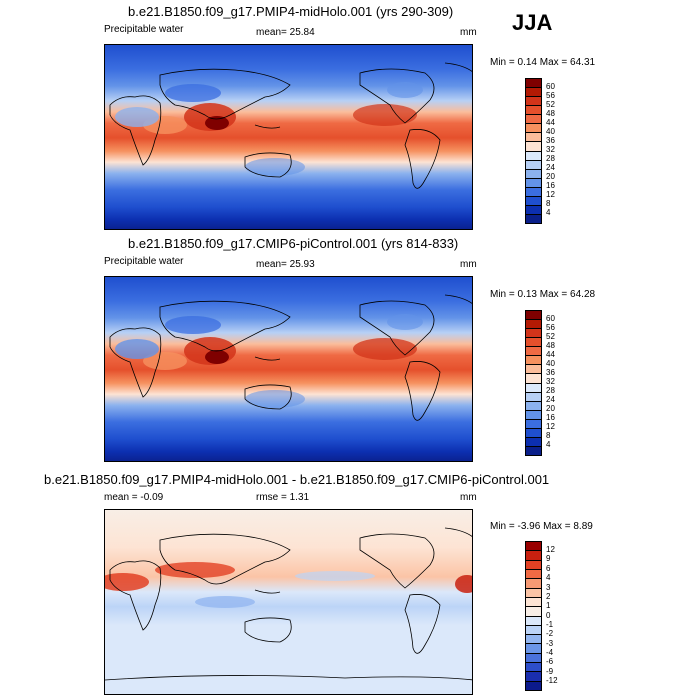 Image resolution: width=700 pixels, height=700 pixels. Describe the element at coordinates (468, 264) in the screenshot. I see `panel2-units: mm` at that location.